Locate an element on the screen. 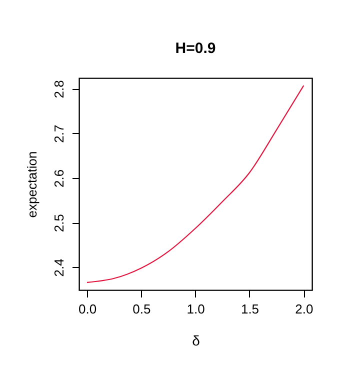 Image resolution: width=352 pixels, height=388 pixels. x-tick-label: 1.5 is located at coordinates (250, 309).